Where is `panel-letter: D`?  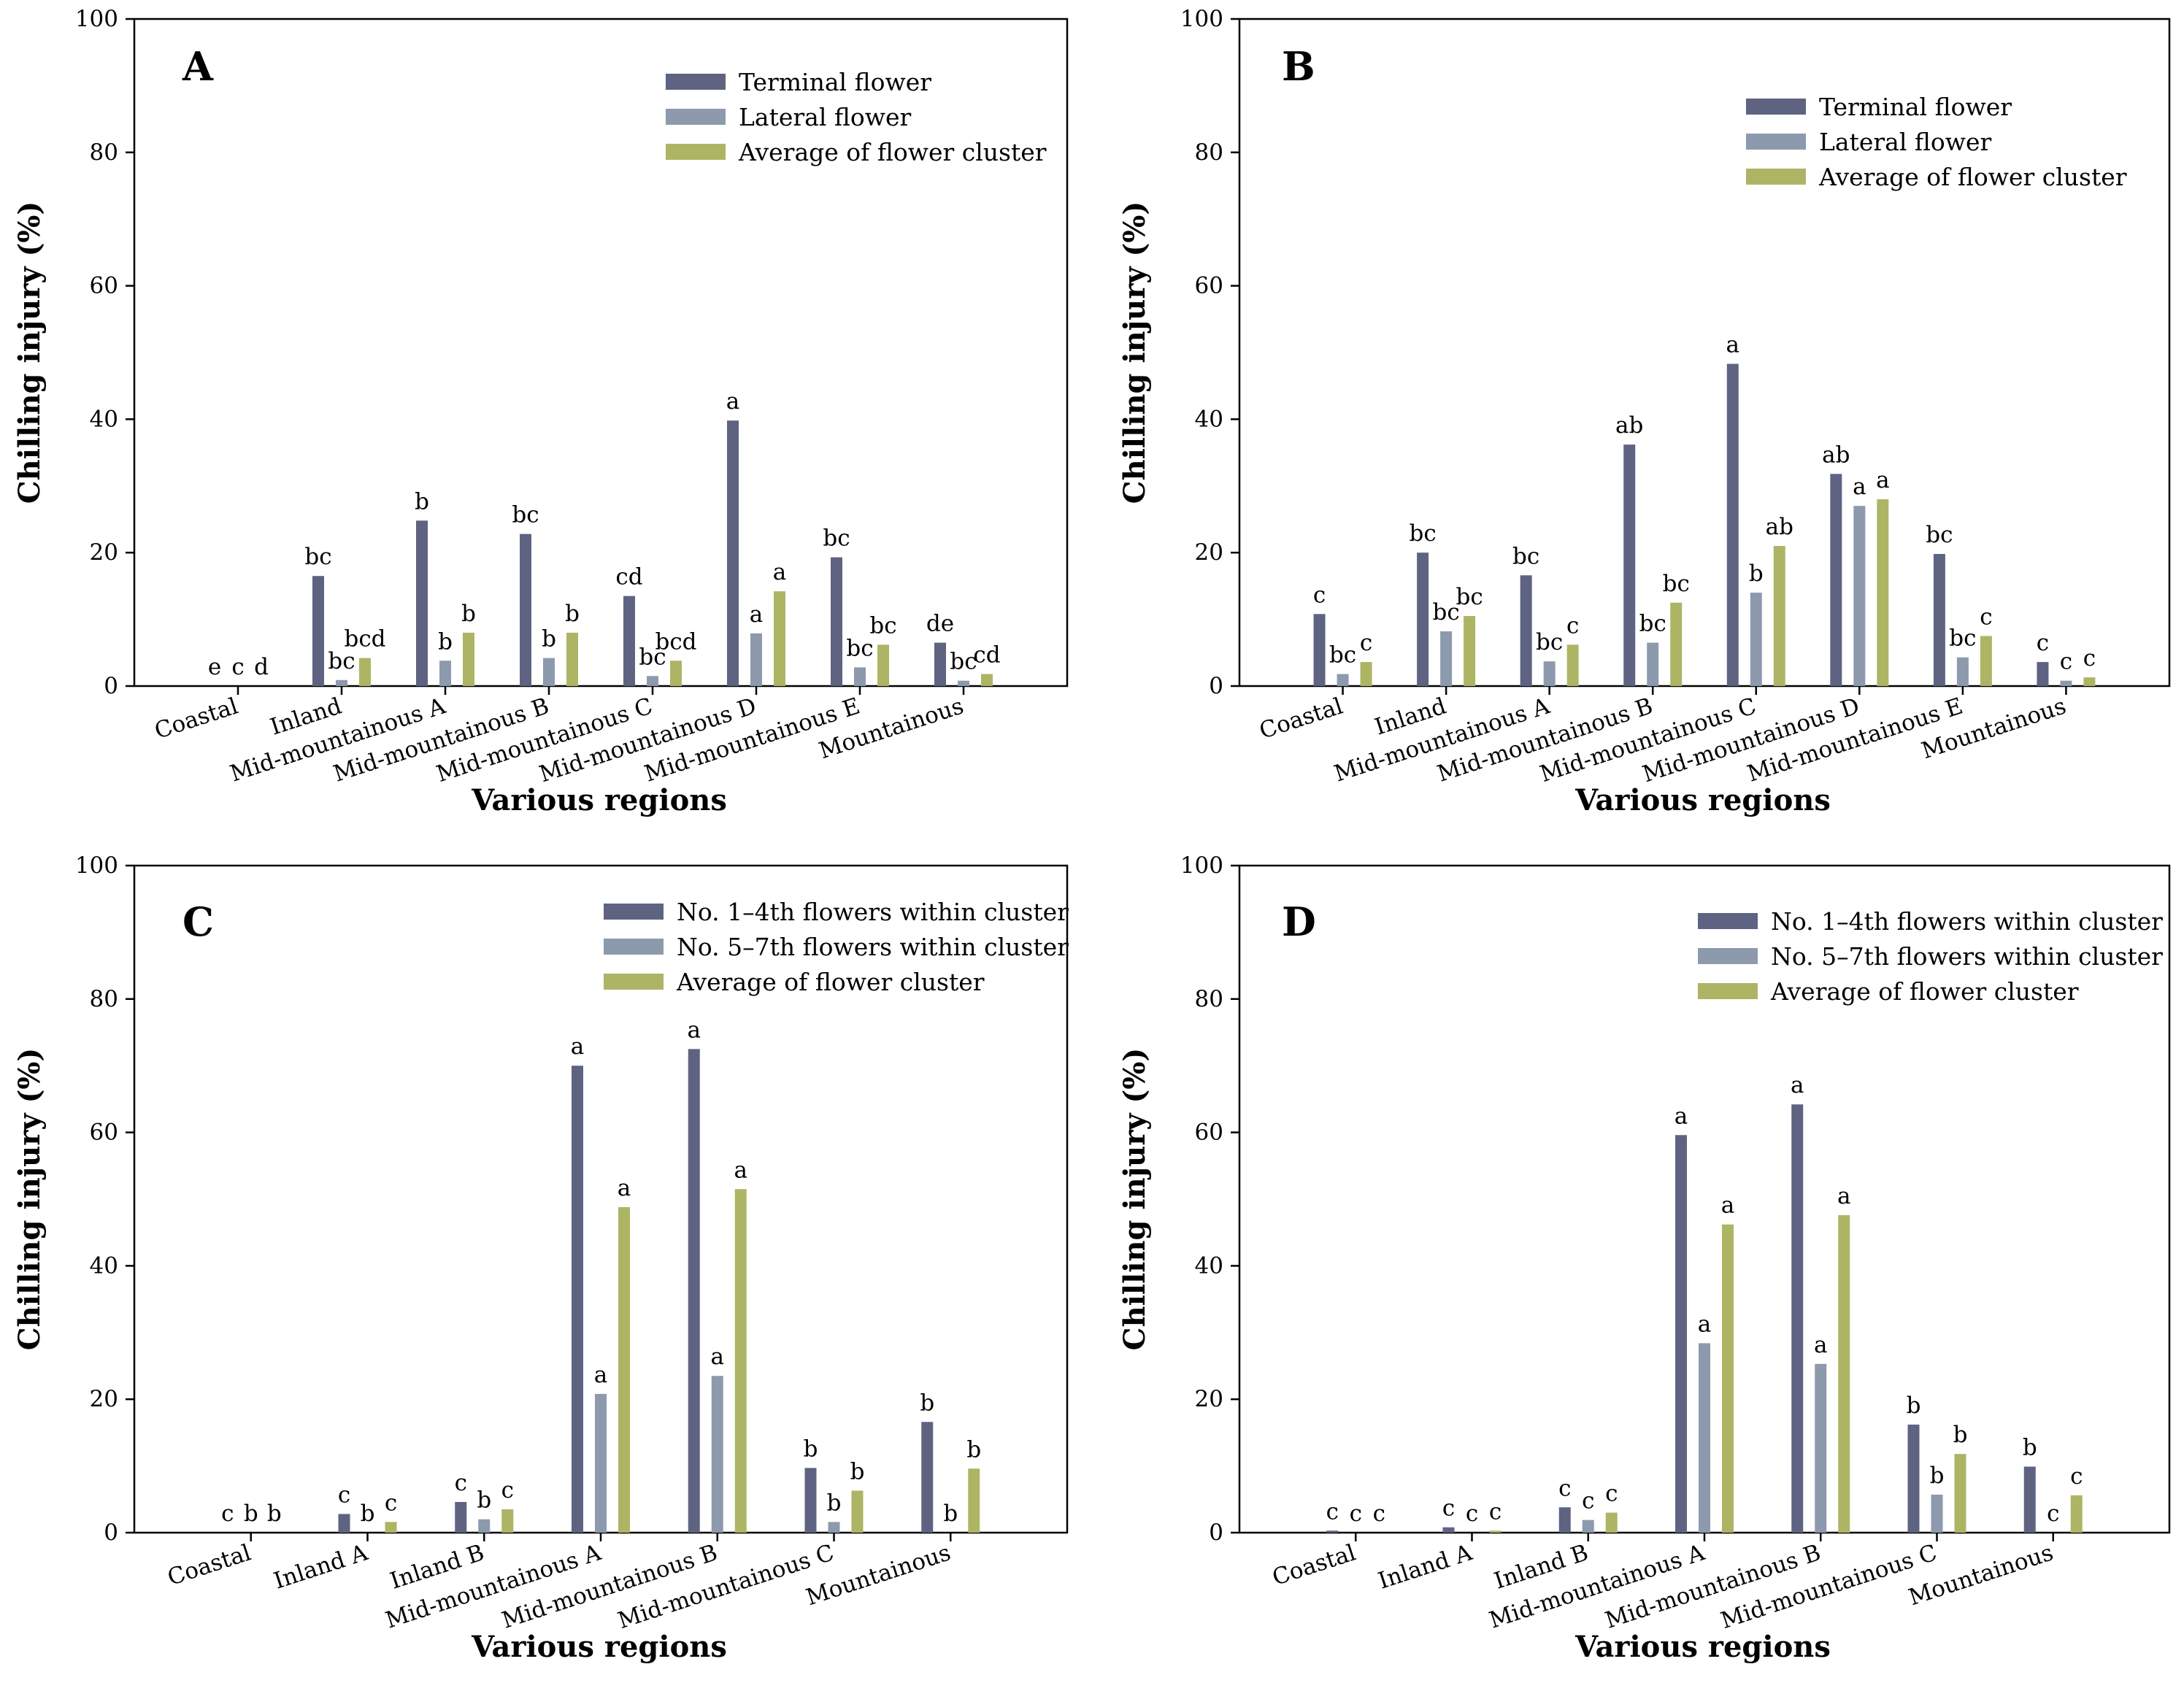
panel-letter: D is located at coordinates (1299, 922).